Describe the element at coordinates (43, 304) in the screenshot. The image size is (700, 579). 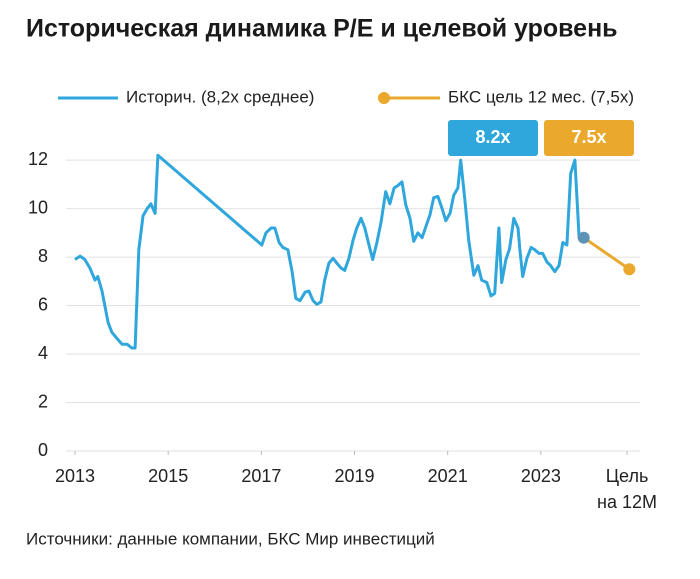
I see `y-tick-label: 6` at that location.